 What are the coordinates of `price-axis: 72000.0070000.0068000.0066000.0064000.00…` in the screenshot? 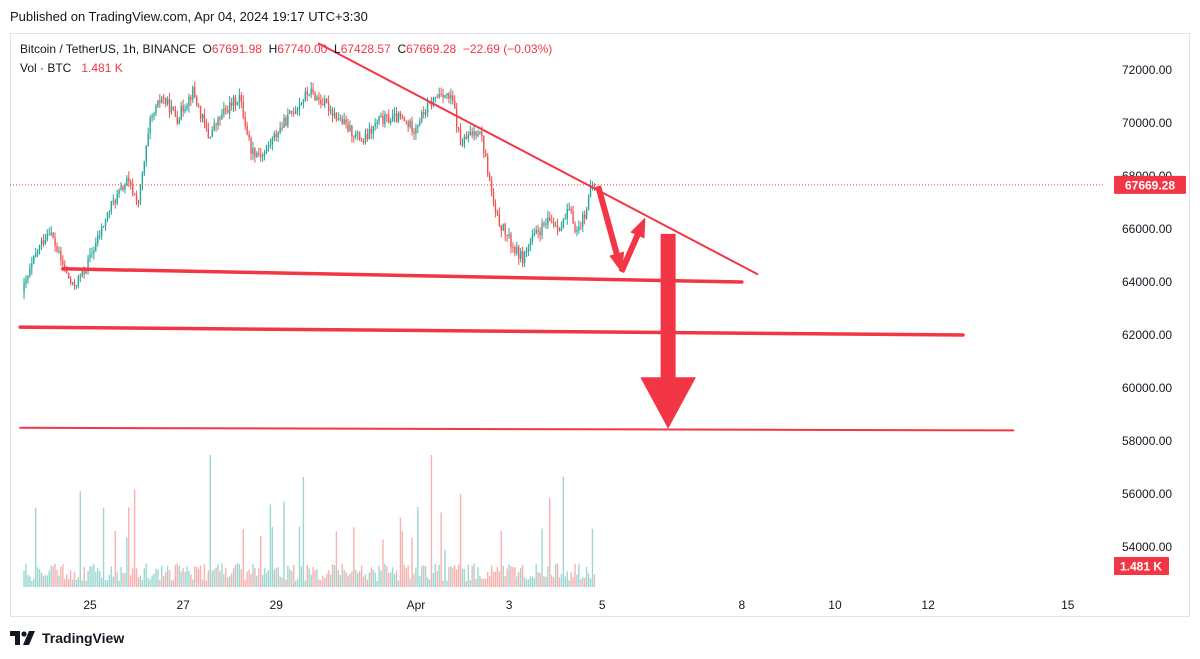 It's located at (1147, 308).